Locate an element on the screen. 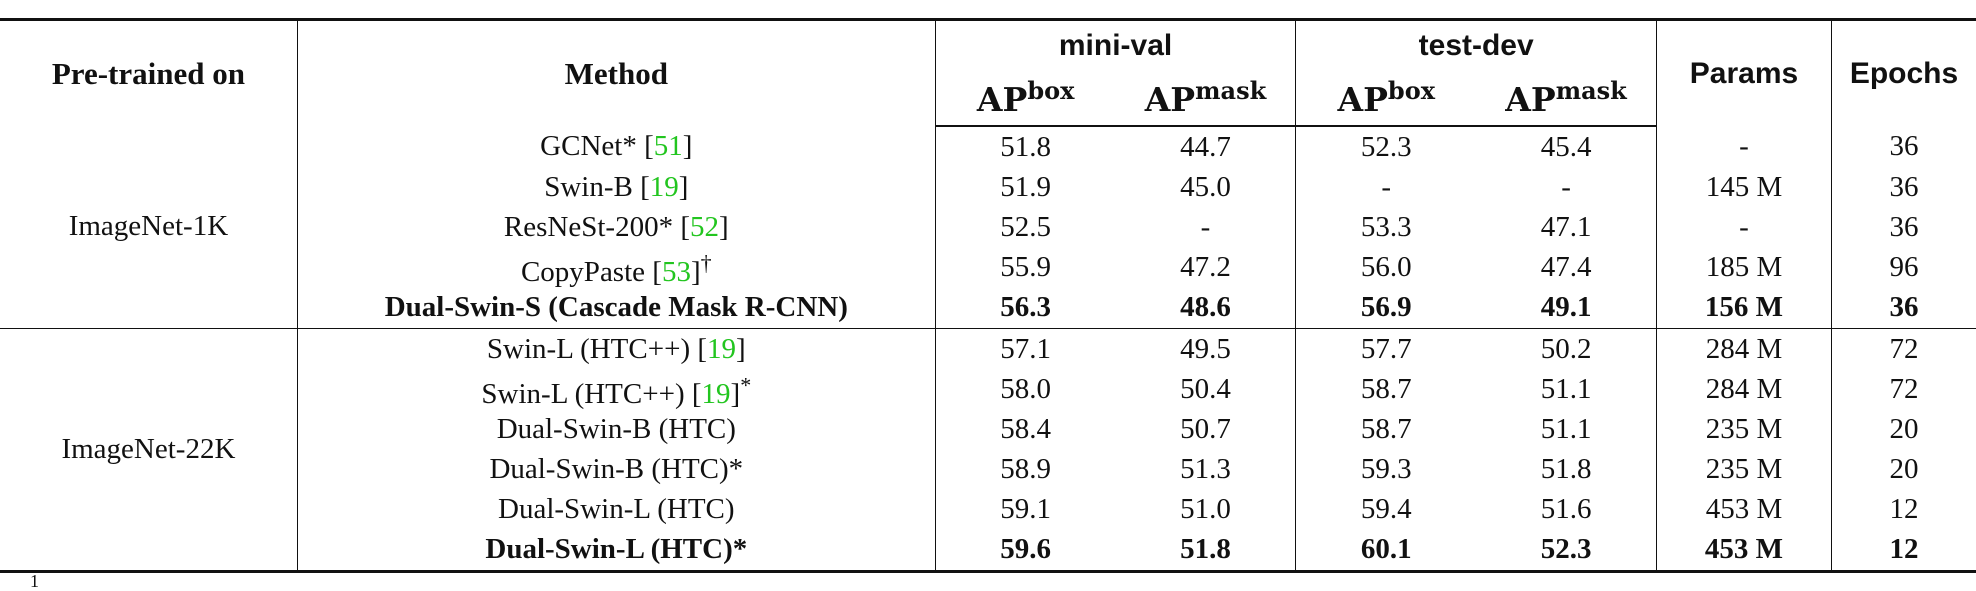 This screenshot has width=1976, height=591. method-cell: Swin-B [19] is located at coordinates (616, 187).